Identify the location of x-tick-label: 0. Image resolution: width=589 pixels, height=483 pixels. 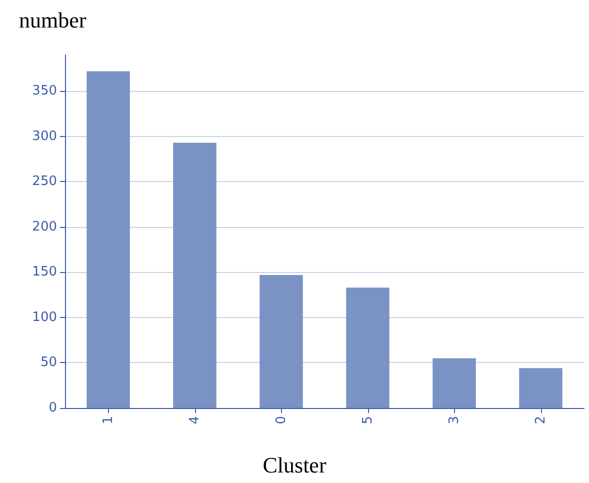
(281, 420).